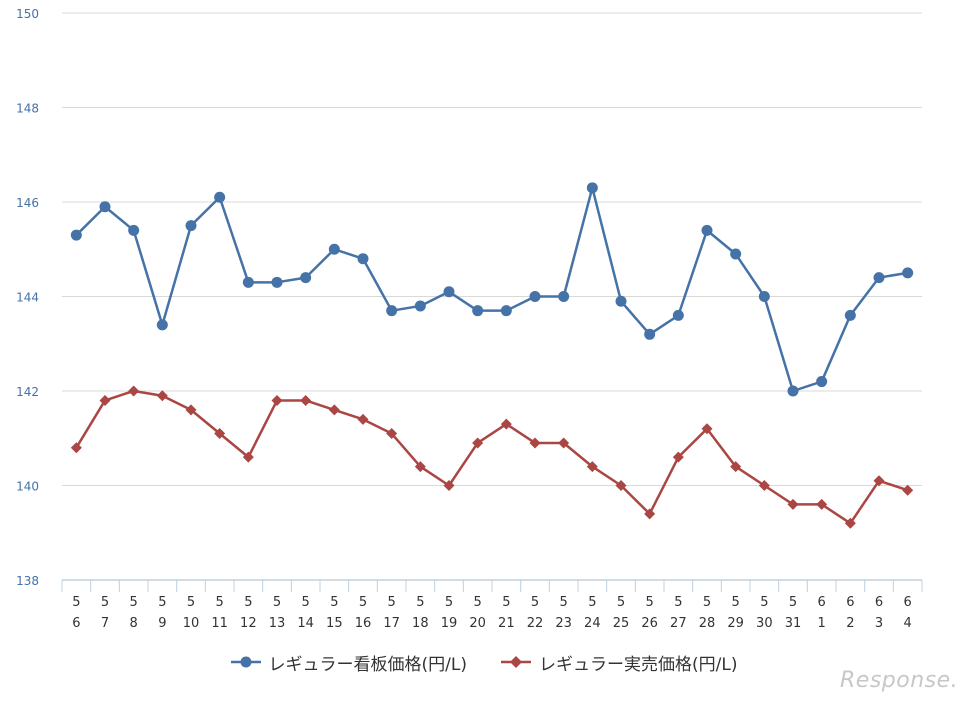  What do you see at coordinates (134, 623) in the screenshot?
I see `x-tick-label-day: 8` at bounding box center [134, 623].